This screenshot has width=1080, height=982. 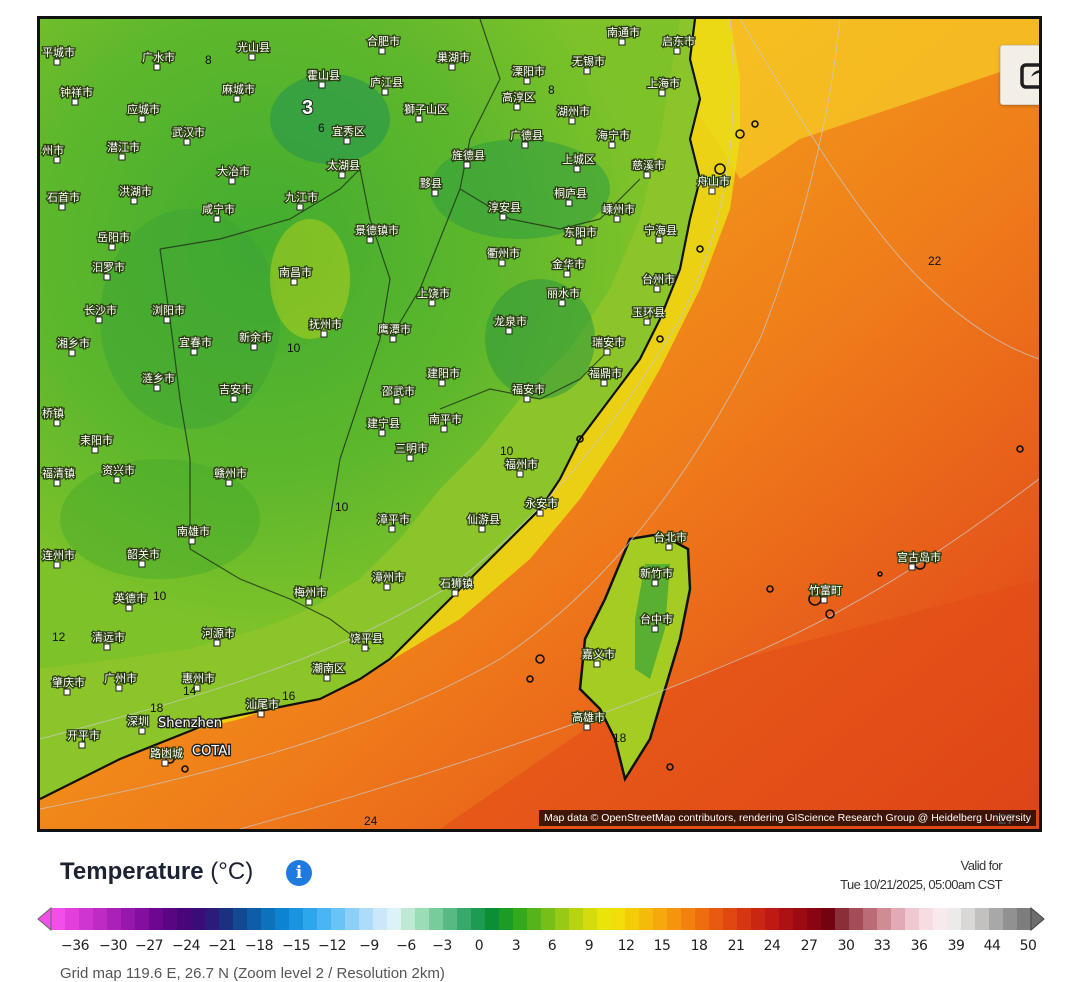 What do you see at coordinates (323, 75) in the screenshot?
I see `city-label: 霍山县` at bounding box center [323, 75].